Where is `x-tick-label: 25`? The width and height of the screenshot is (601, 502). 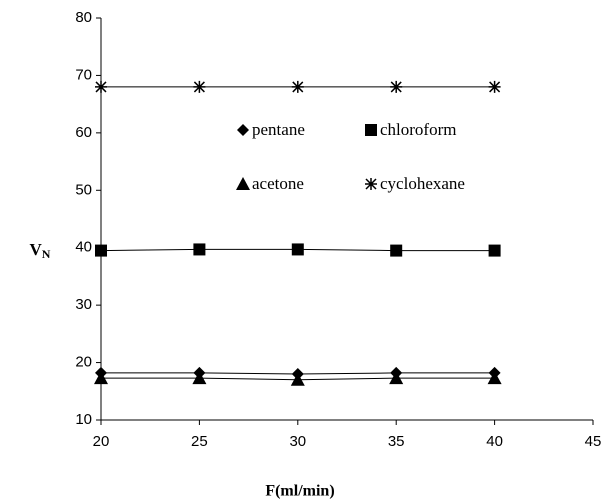 x-tick-label: 25 is located at coordinates (199, 441).